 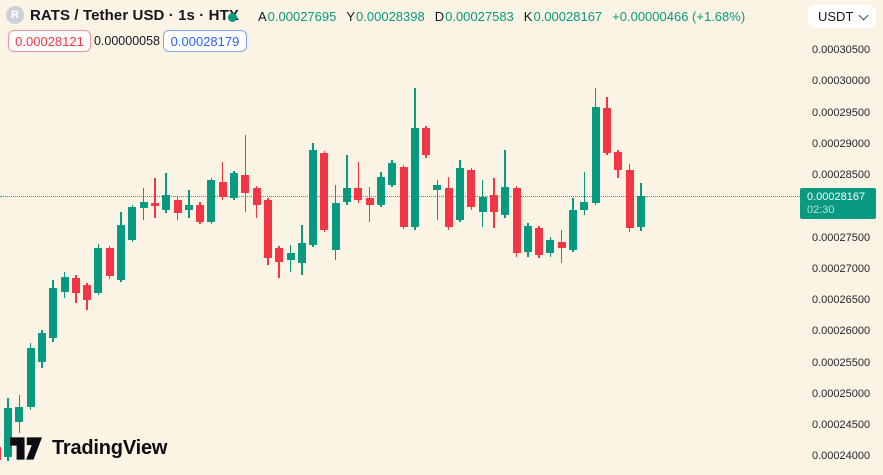 I want to click on market-open-dot-icon, so click(x=232, y=17).